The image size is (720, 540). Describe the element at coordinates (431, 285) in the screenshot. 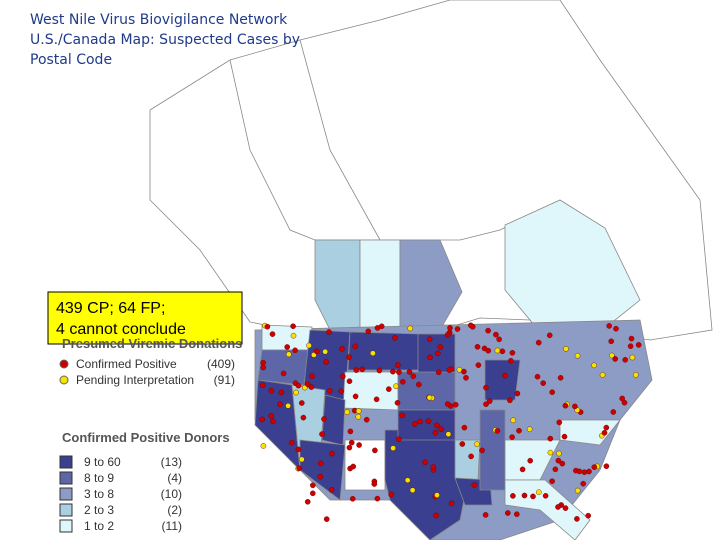

I see `manitoba` at that location.